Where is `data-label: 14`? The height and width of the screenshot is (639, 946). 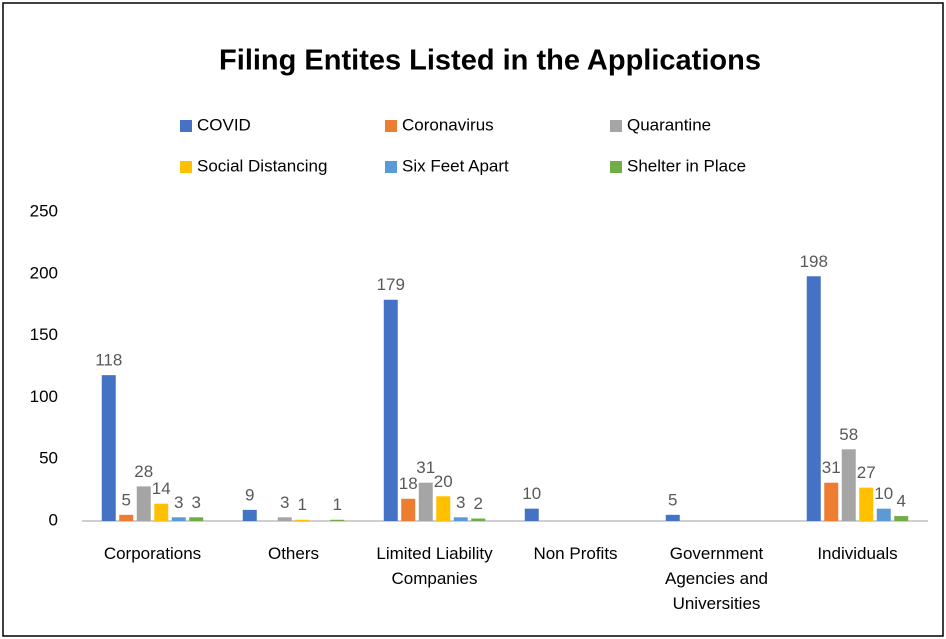 data-label: 14 is located at coordinates (161, 488).